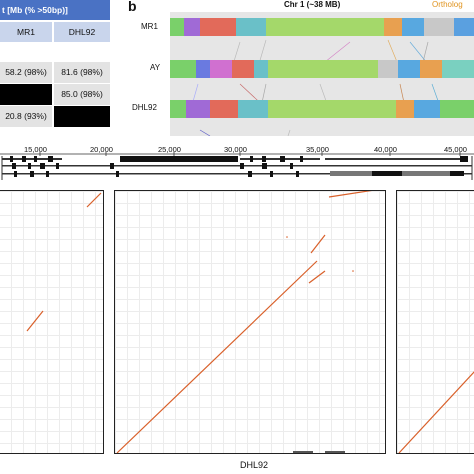  What do you see at coordinates (235, 149) in the screenshot?
I see `ruler-tick-label: 30,000` at bounding box center [235, 149].